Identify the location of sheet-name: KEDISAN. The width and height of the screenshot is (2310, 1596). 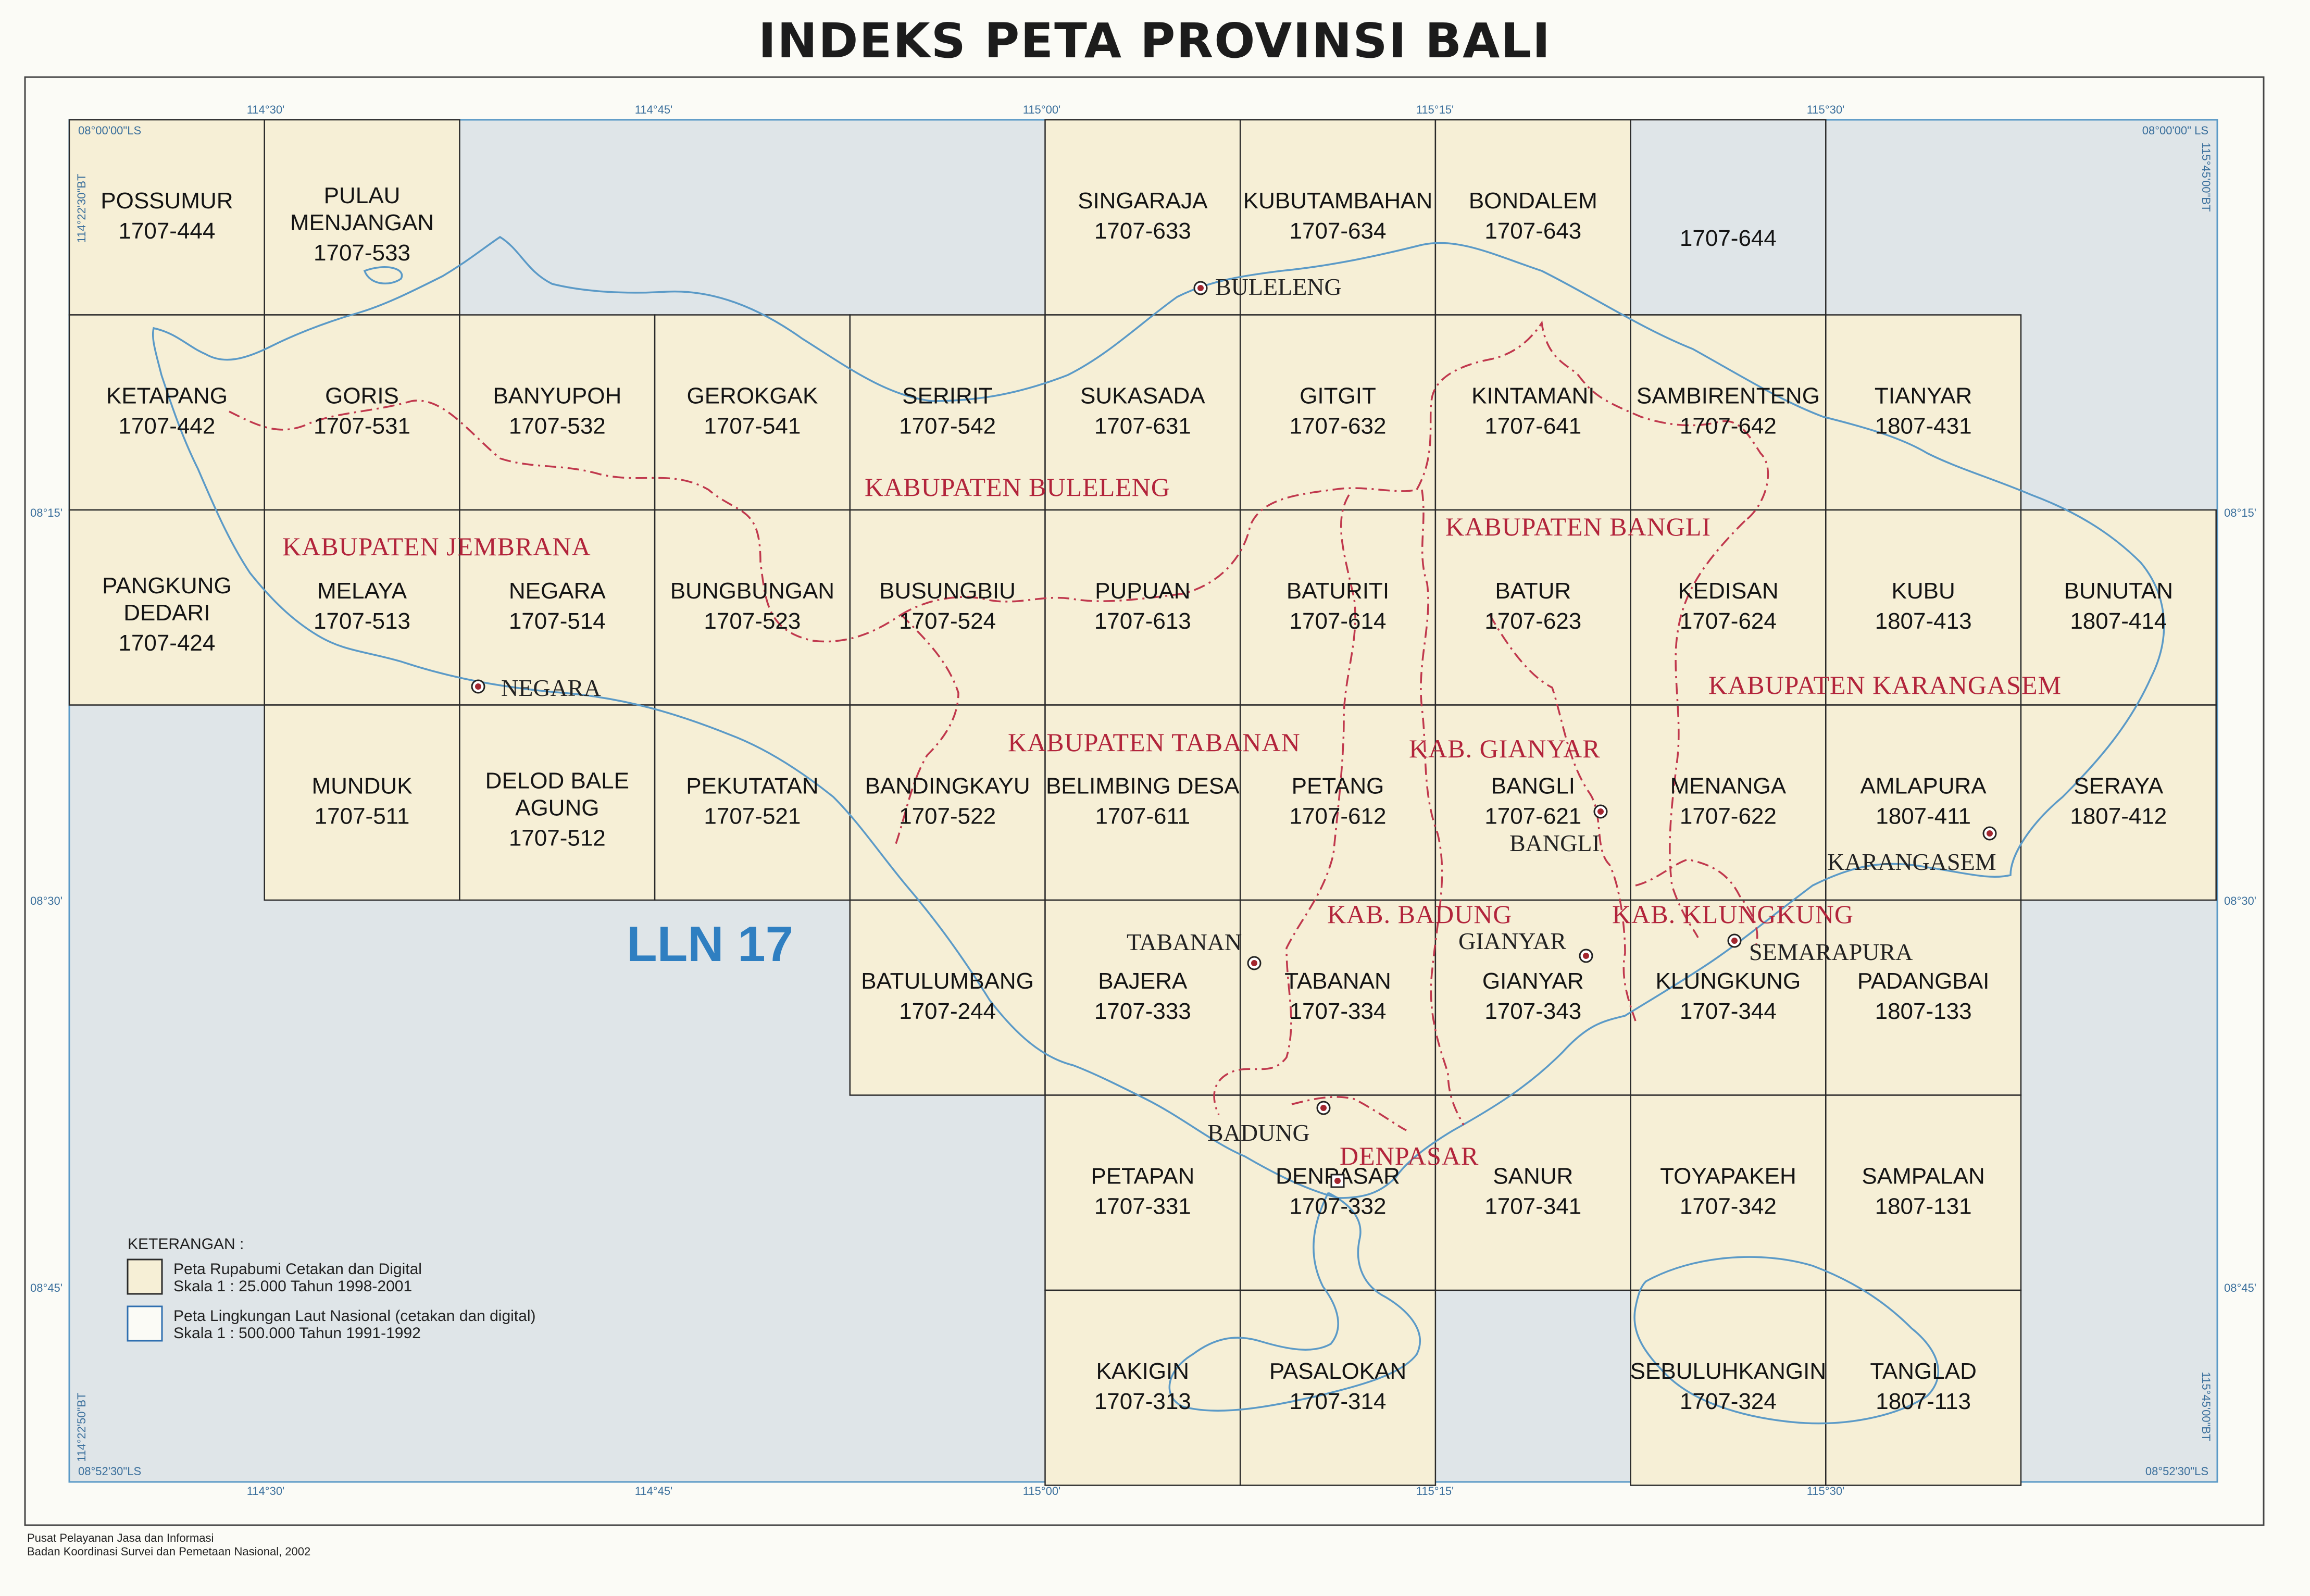
(1728, 591).